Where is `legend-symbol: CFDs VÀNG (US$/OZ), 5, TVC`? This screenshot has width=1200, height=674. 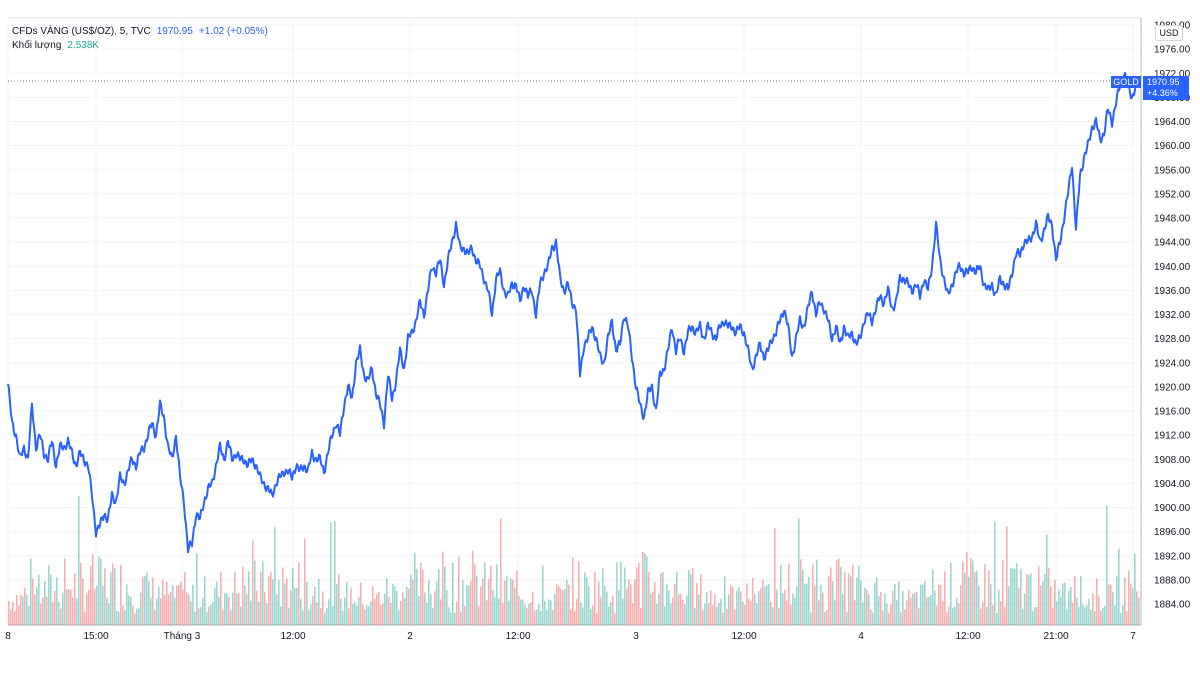
legend-symbol: CFDs VÀNG (US$/OZ), 5, TVC is located at coordinates (81, 31).